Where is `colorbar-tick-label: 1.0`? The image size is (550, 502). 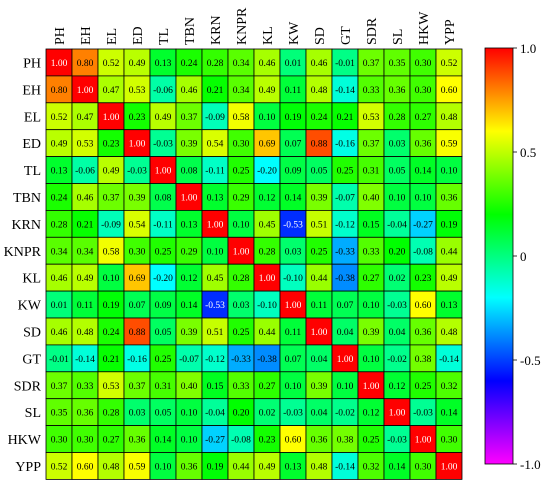
colorbar-tick-label: 1.0 is located at coordinates (528, 48).